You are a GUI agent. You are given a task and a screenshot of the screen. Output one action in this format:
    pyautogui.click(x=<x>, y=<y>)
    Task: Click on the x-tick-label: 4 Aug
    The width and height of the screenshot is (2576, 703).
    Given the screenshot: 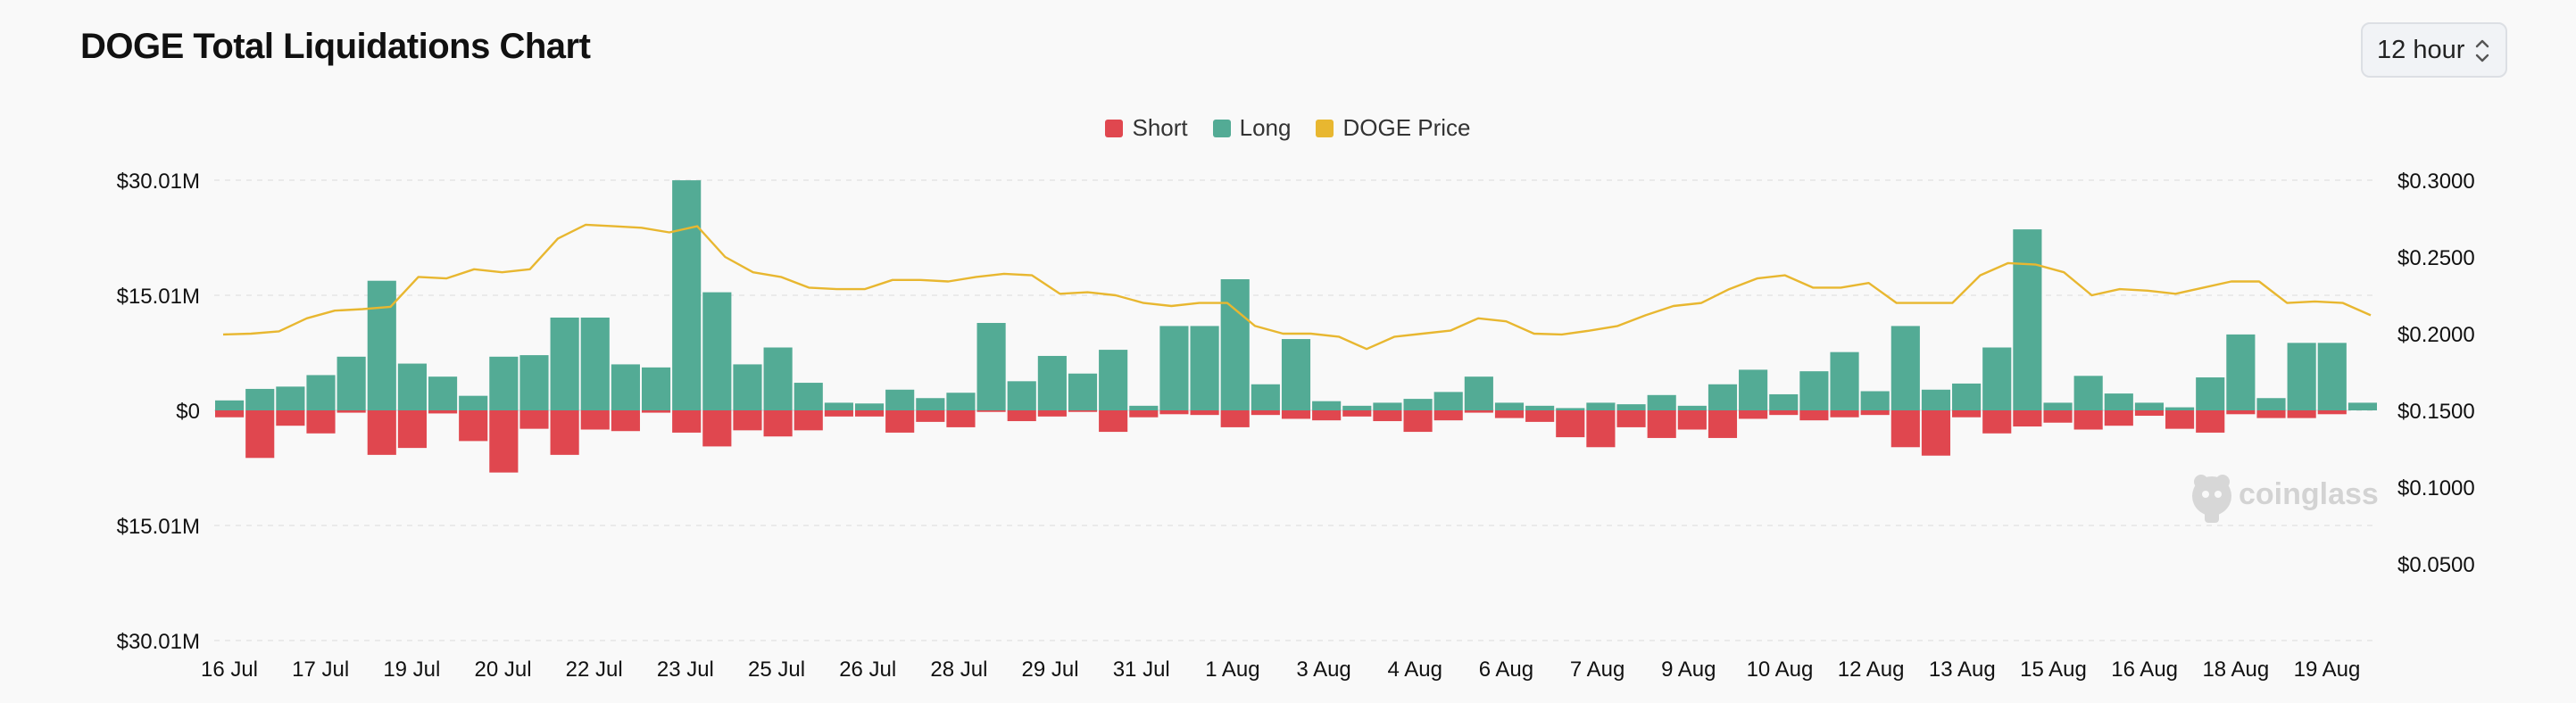 What is the action you would take?
    pyautogui.click(x=1415, y=670)
    